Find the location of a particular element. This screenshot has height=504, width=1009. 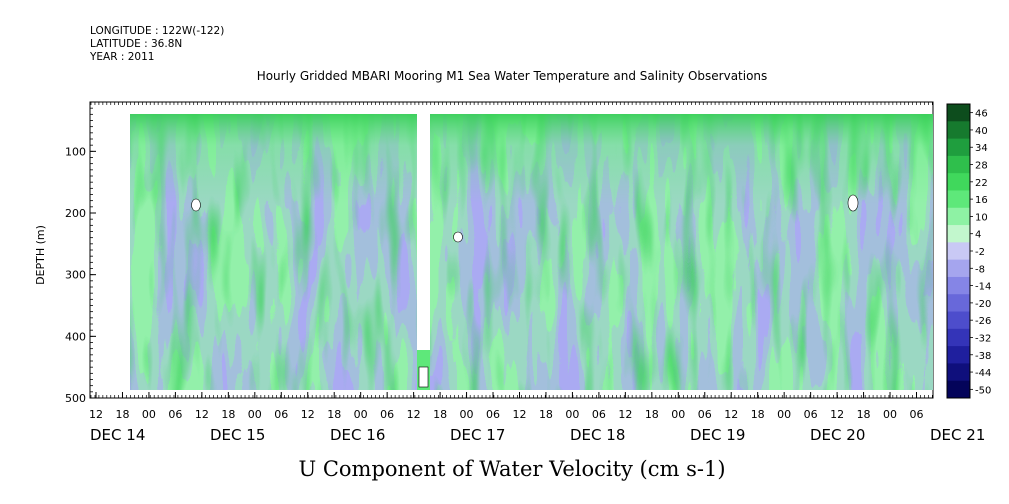

colorbar-label: -2 is located at coordinates (980, 252).